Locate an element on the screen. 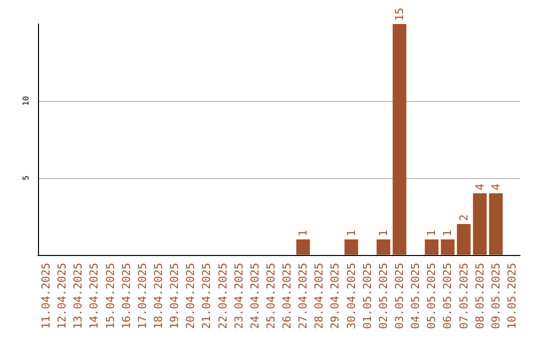 This screenshot has height=340, width=540. x-tick-label: 08.05.2025 is located at coordinates (479, 296).